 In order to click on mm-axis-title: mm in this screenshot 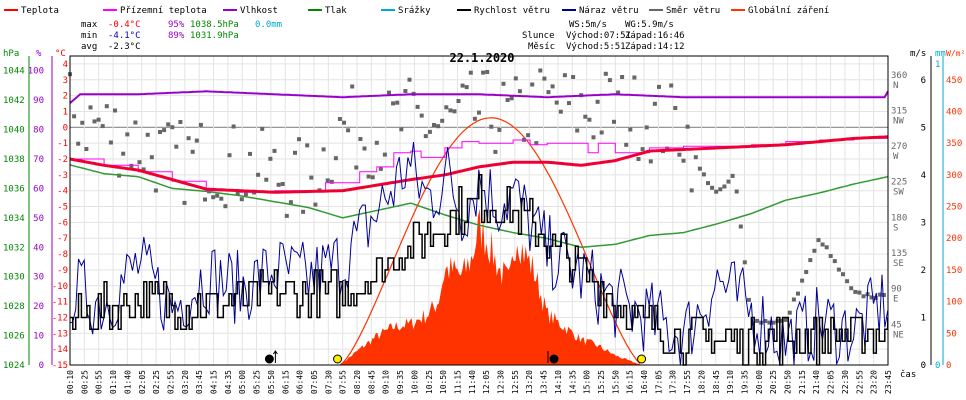, I will do `click(940, 54)`.